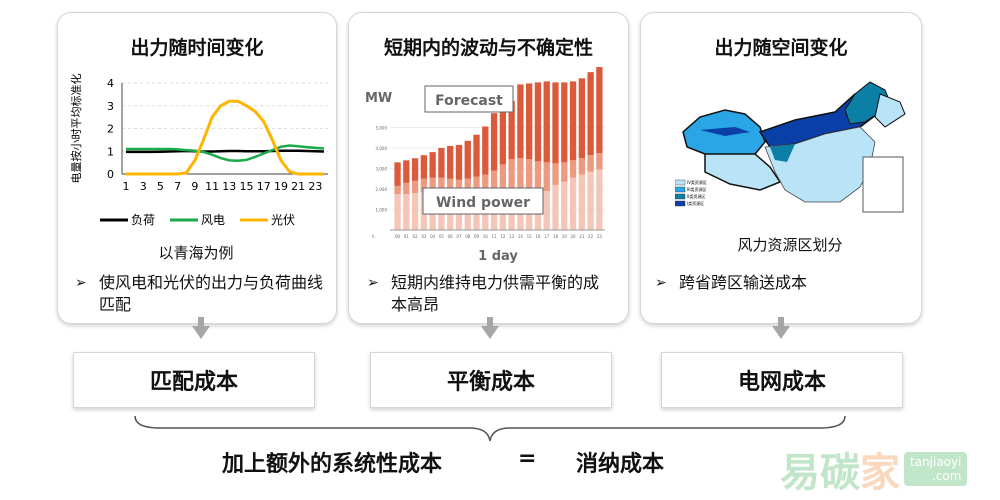 The width and height of the screenshot is (1000, 500). What do you see at coordinates (483, 201) in the screenshot?
I see `annotation-box` at bounding box center [483, 201].